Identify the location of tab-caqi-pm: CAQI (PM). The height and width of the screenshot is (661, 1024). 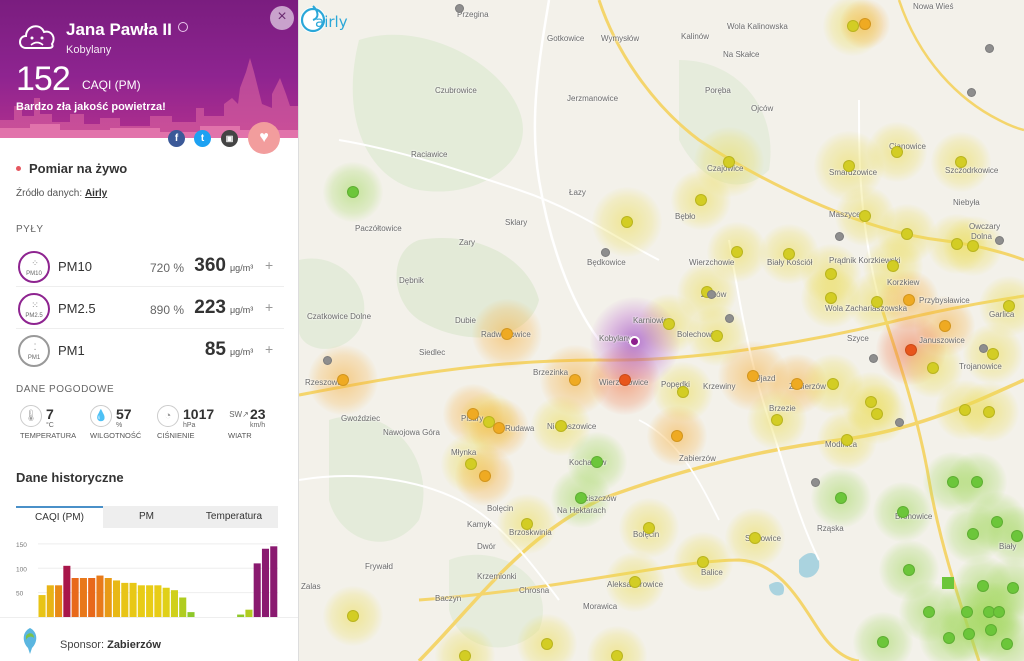
(59, 517).